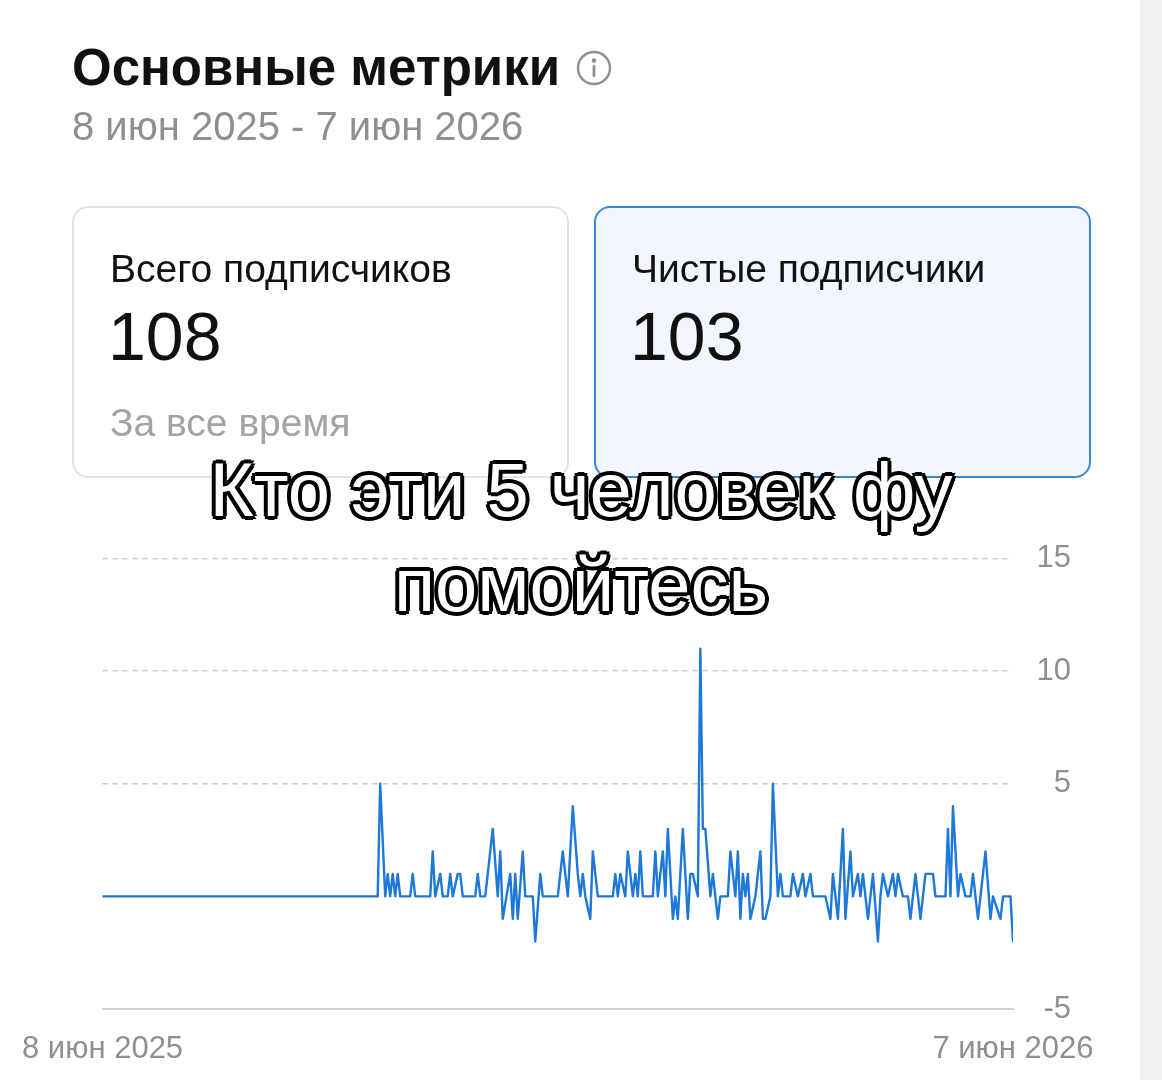 Image resolution: width=1162 pixels, height=1080 pixels. Describe the element at coordinates (298, 126) in the screenshot. I see `text: 8 июн 2025 - 7 июн 2026` at that location.